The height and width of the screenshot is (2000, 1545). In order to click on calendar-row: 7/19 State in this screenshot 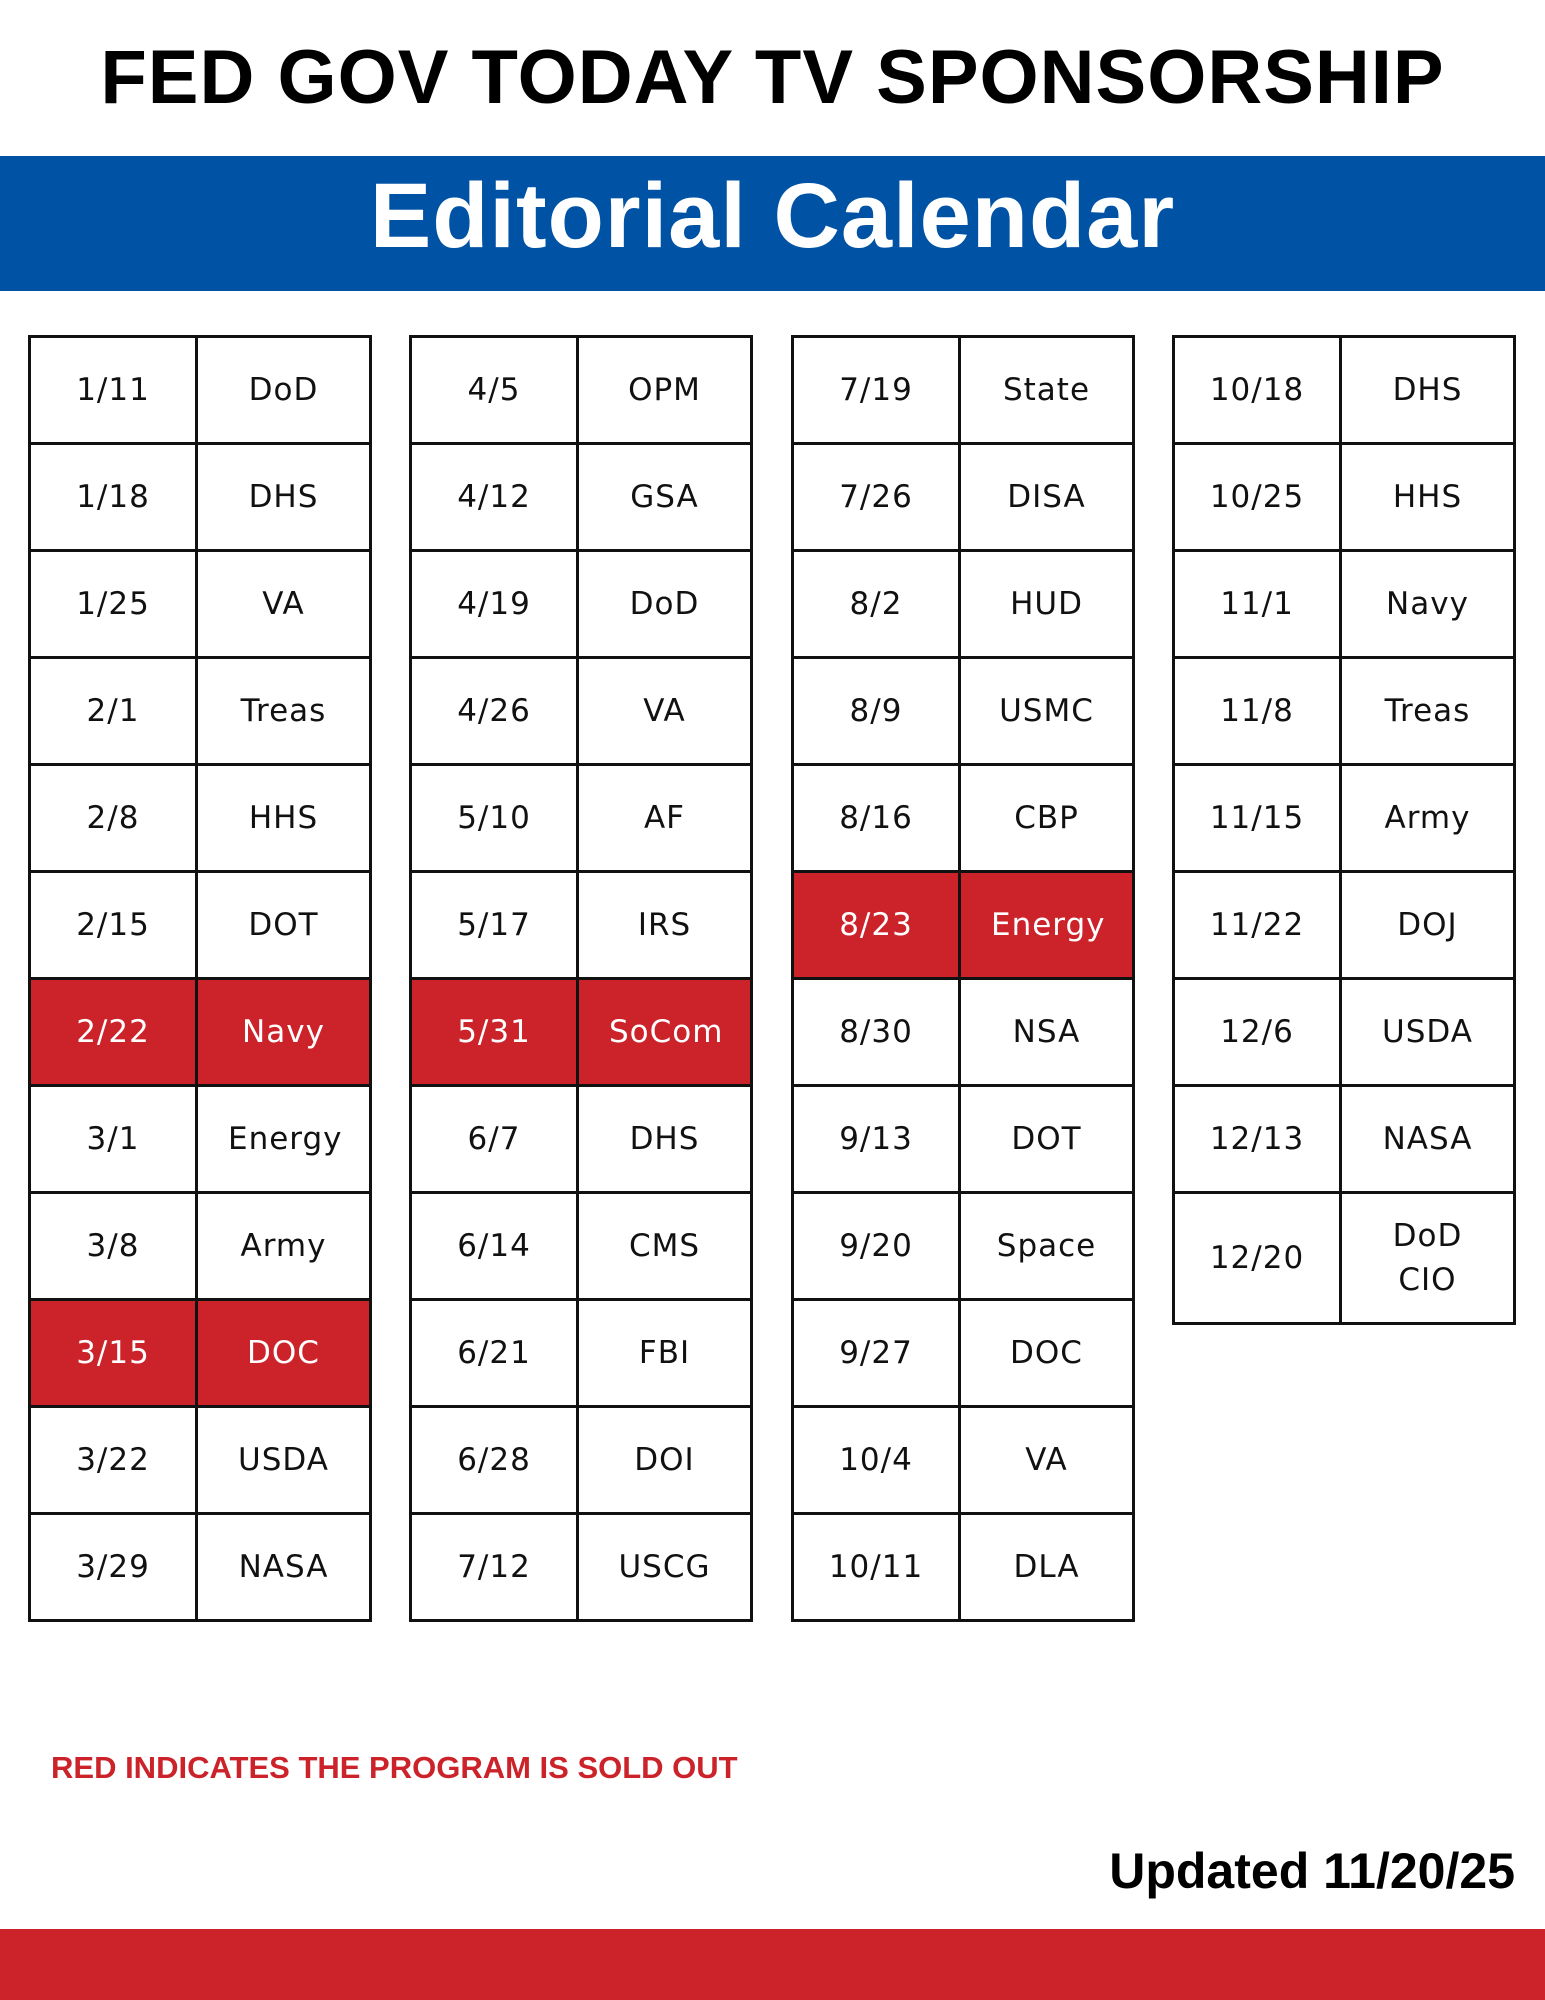, I will do `click(963, 390)`.